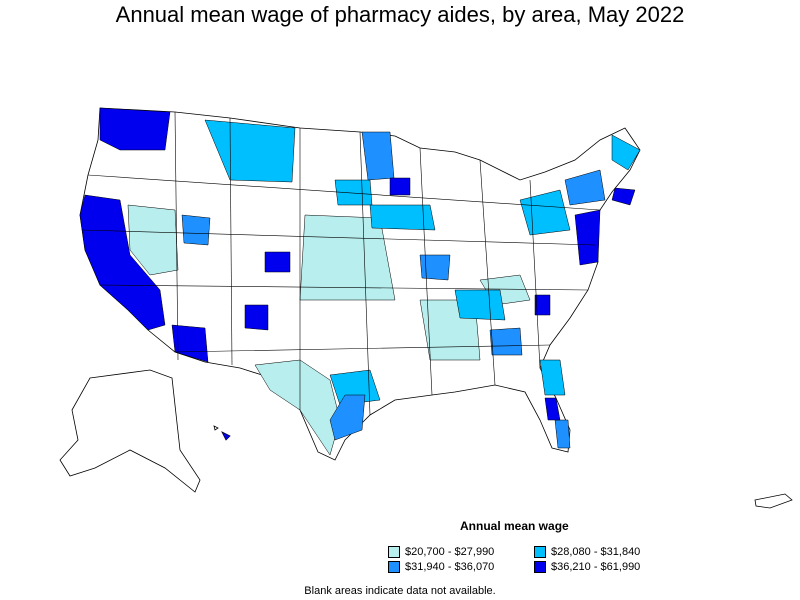  What do you see at coordinates (450, 567) in the screenshot?
I see `legend-label: $31,940 - $36,070` at bounding box center [450, 567].